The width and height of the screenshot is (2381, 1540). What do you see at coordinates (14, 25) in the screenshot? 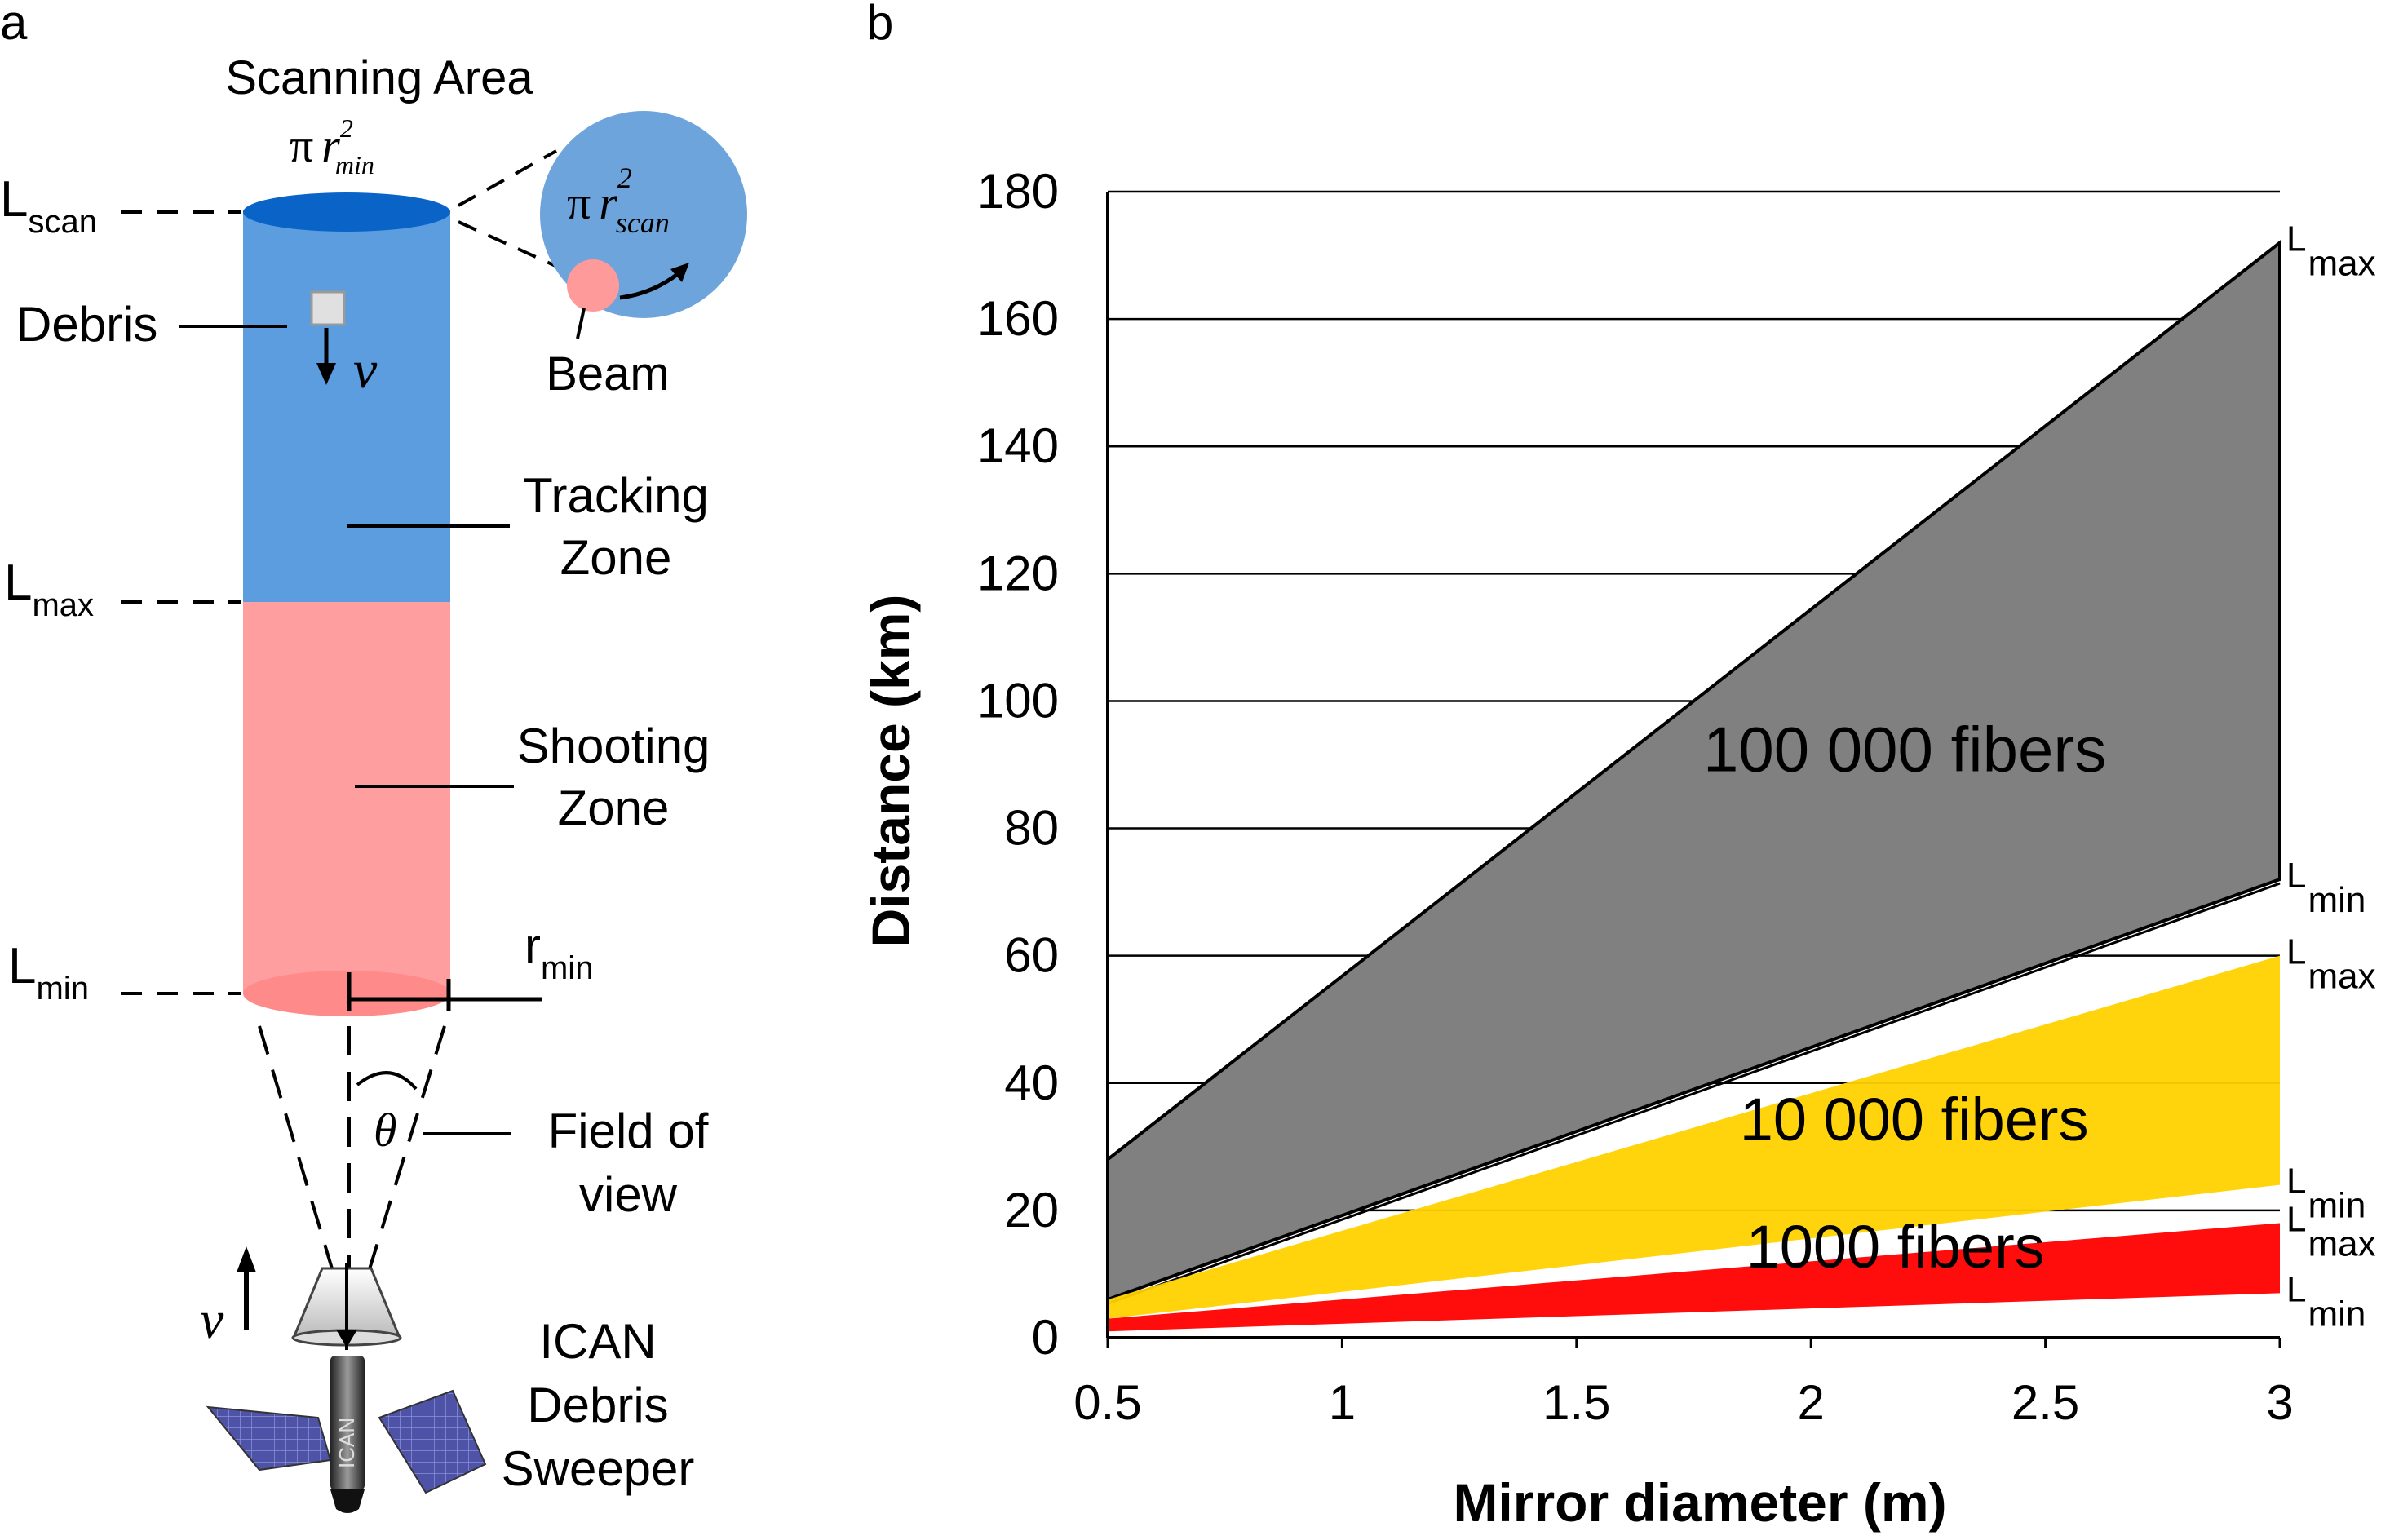
I see `panel-a-label: a` at bounding box center [14, 25].